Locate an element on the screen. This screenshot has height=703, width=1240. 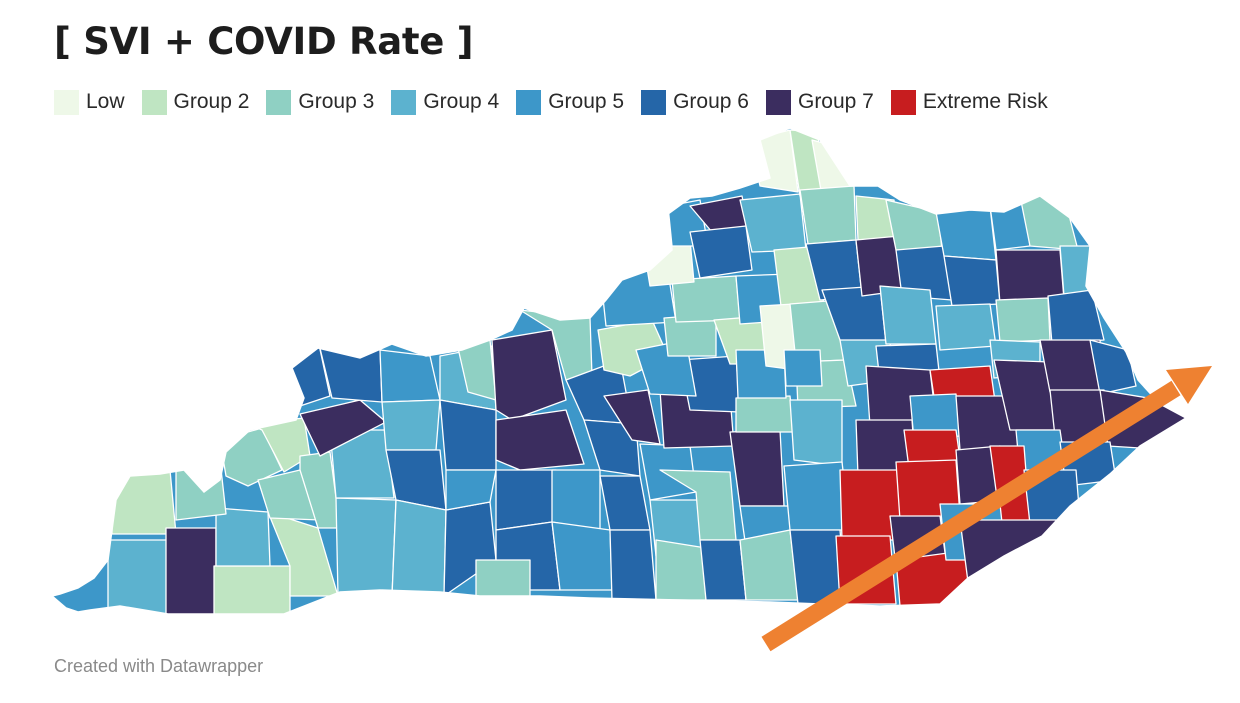
legend-item-extreme-risk: Extreme Risk is located at coordinates (969, 102).